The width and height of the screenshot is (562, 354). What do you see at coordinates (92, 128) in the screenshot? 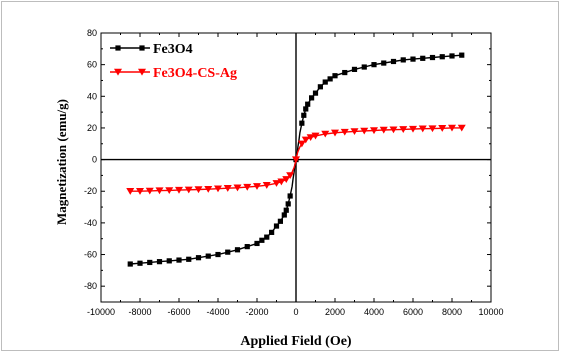
I see `y-tick-label: 20` at bounding box center [92, 128].